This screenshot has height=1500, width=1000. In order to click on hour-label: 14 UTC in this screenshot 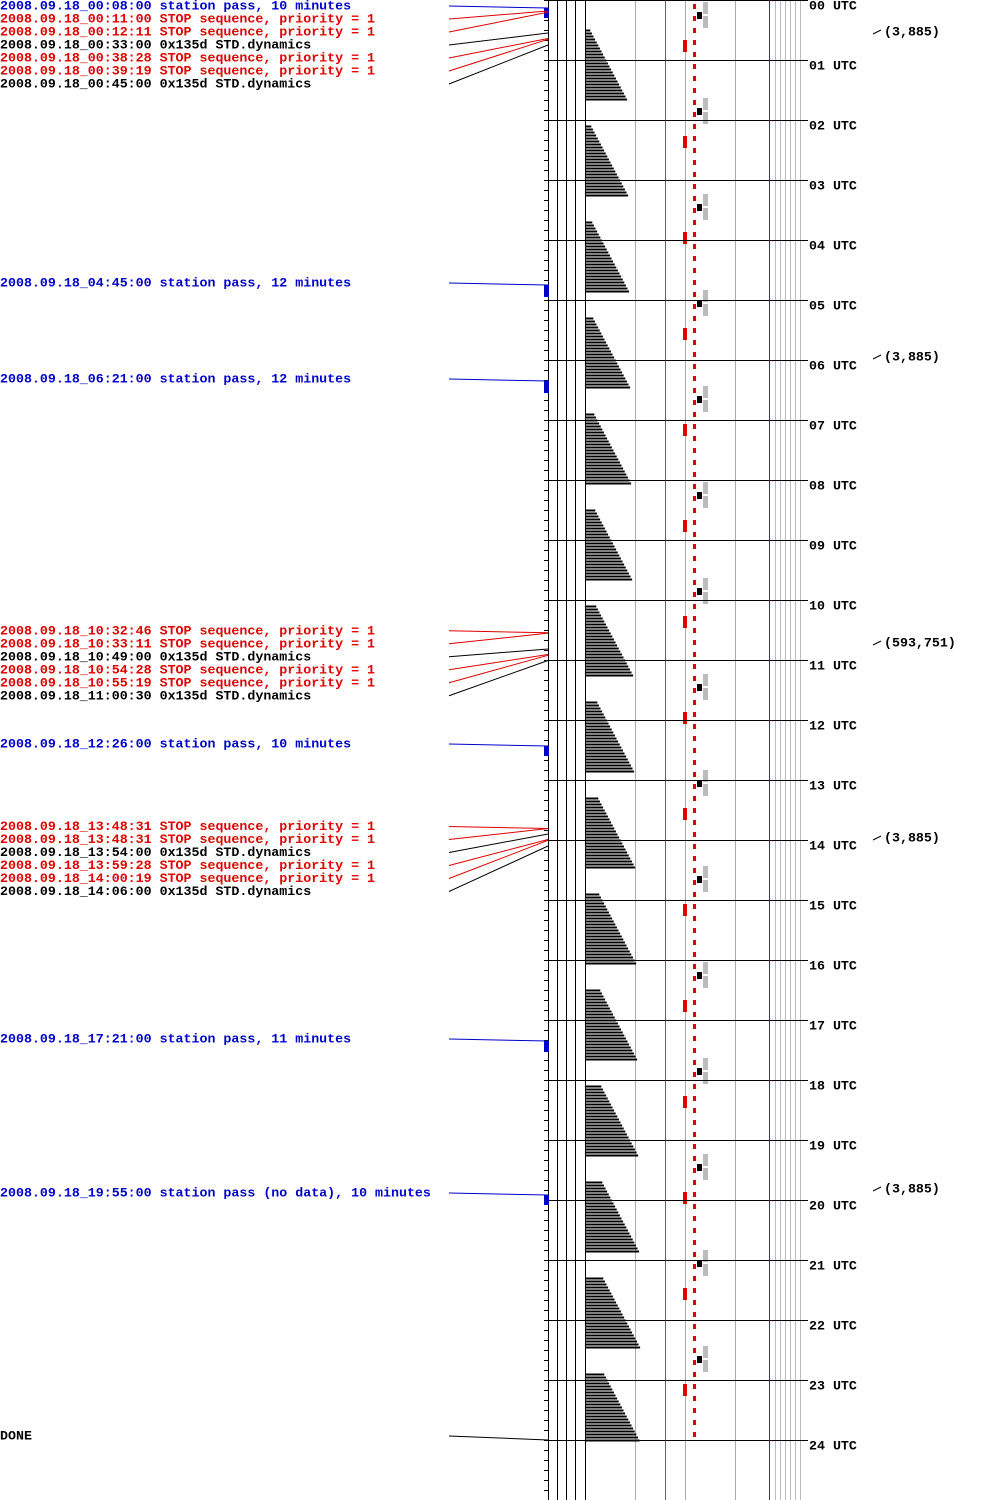, I will do `click(833, 846)`.